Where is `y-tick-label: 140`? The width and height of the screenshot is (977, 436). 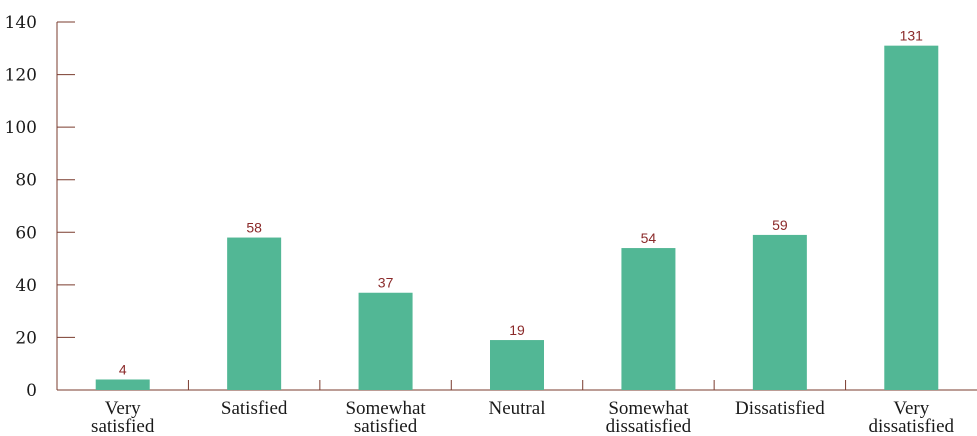 y-tick-label: 140 is located at coordinates (21, 23).